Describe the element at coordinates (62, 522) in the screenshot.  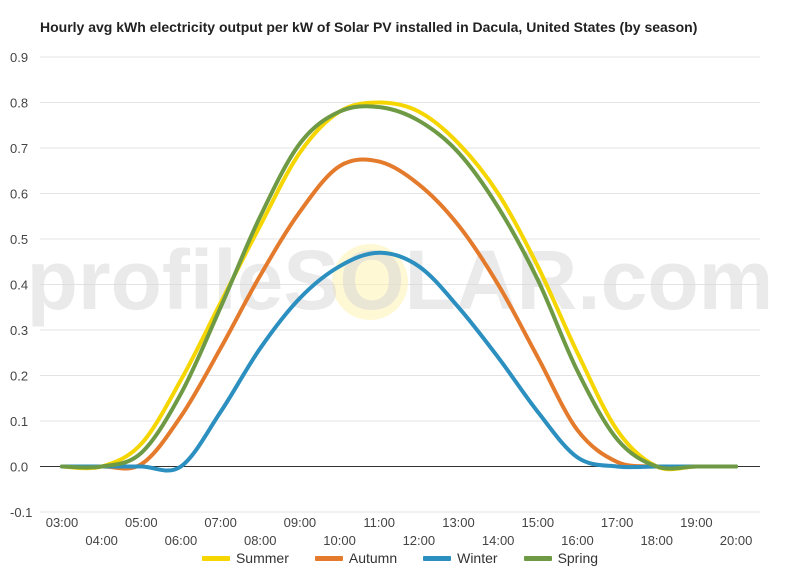
I see `x-tick-label: 03:00` at that location.